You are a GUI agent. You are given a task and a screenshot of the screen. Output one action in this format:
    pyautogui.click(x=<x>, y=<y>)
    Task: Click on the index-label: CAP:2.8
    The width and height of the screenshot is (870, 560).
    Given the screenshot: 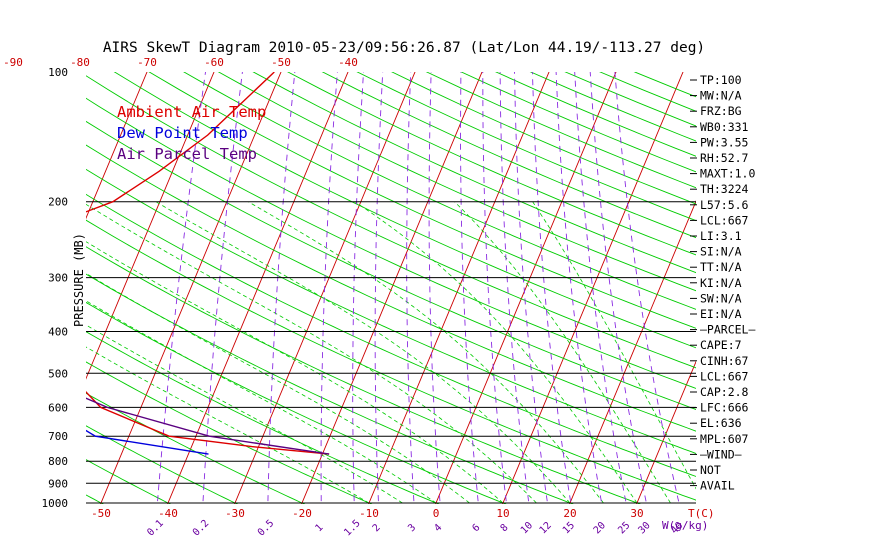 What is the action you would take?
    pyautogui.click(x=724, y=392)
    